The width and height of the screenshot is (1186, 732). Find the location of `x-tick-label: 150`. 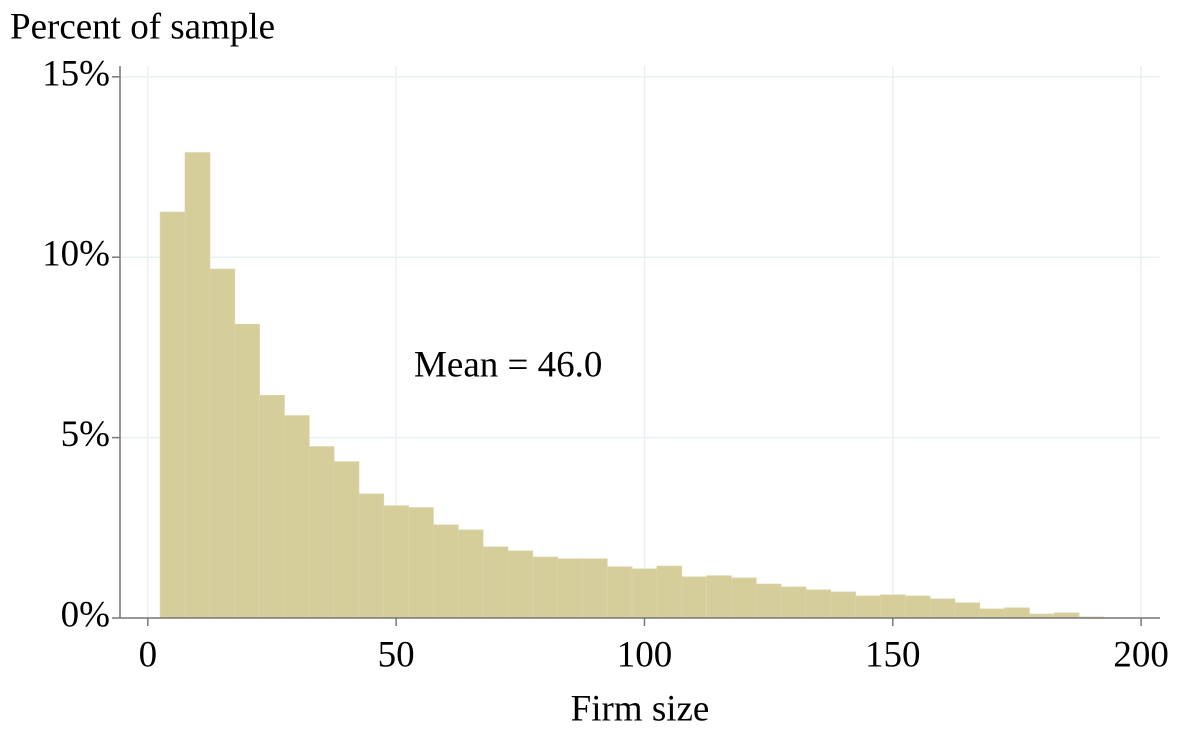

x-tick-label: 150 is located at coordinates (893, 654).